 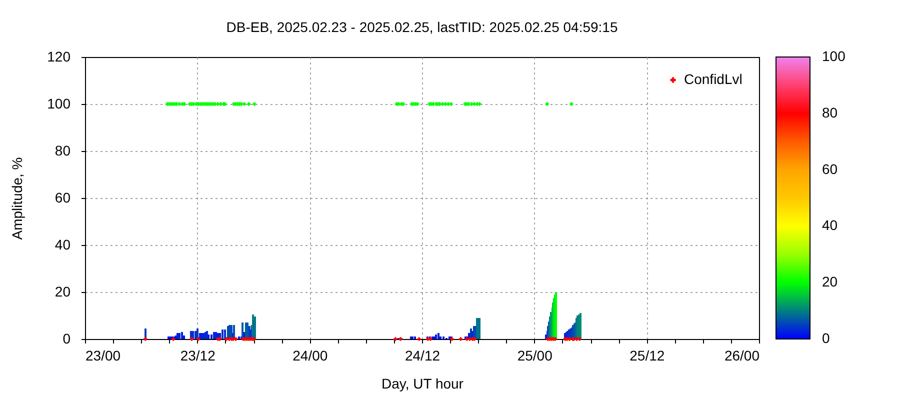 What do you see at coordinates (830, 282) in the screenshot?
I see `color-bar-label: 20` at bounding box center [830, 282].